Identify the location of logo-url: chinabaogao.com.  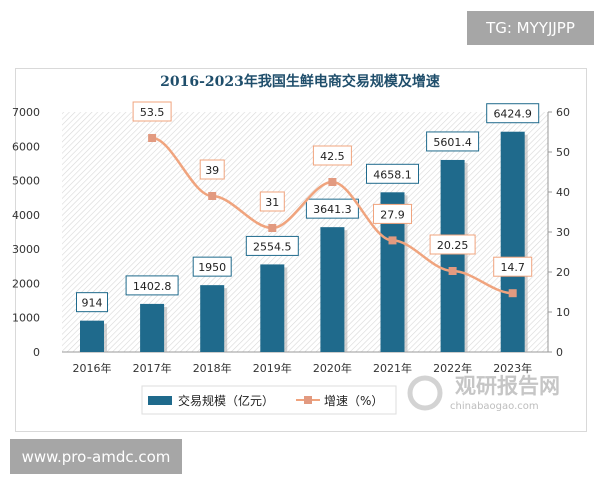
(494, 406).